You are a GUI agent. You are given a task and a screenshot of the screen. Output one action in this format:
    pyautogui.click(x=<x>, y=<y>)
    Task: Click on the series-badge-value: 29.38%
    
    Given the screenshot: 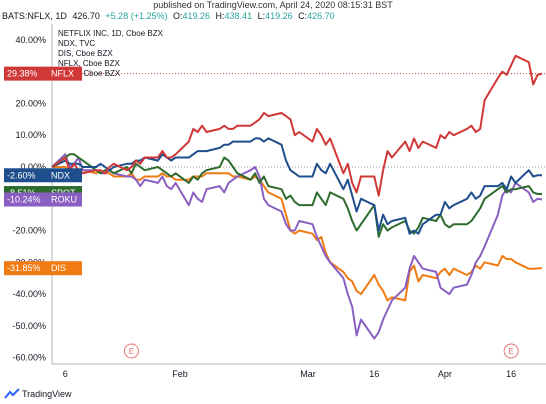 What is the action you would take?
    pyautogui.click(x=22, y=74)
    